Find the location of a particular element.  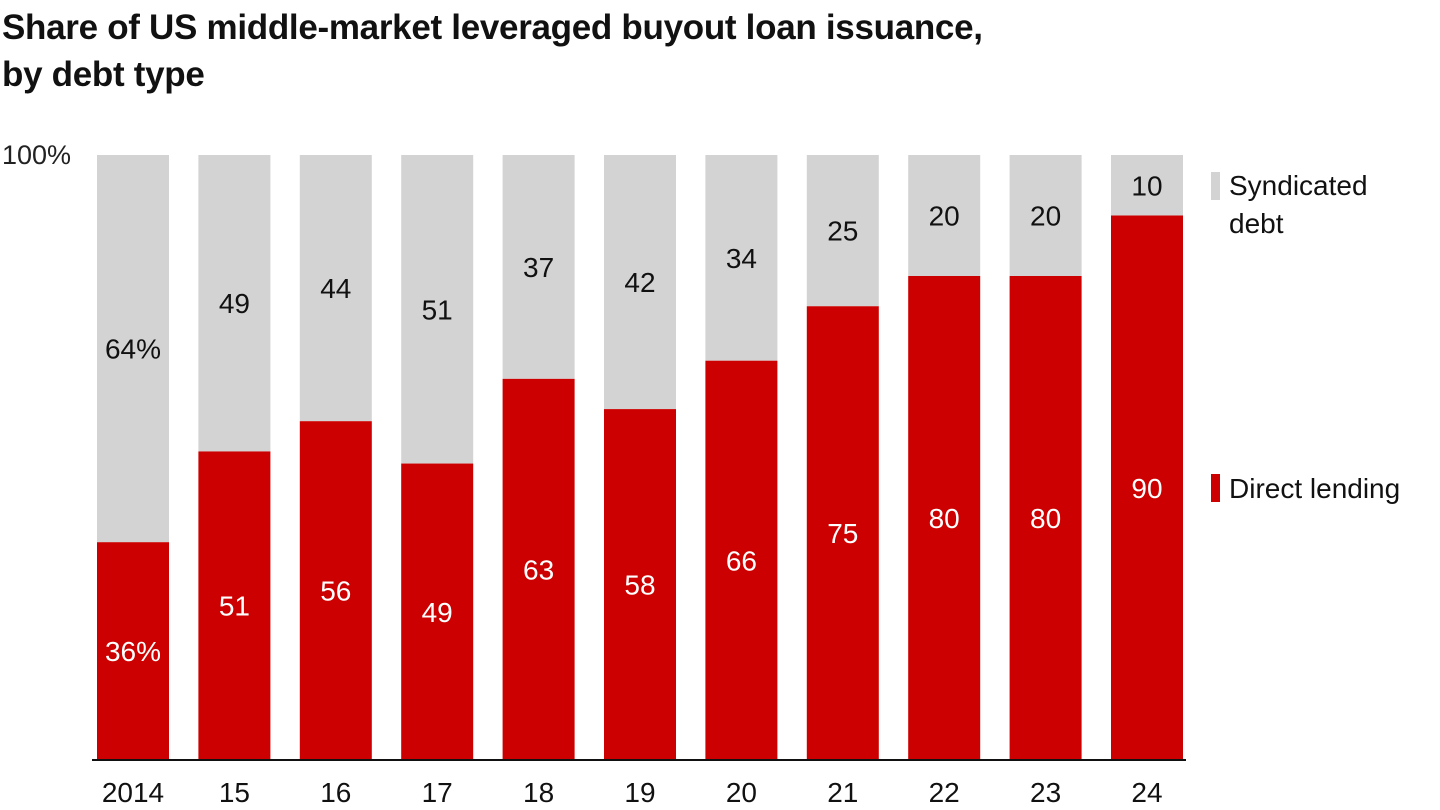

label-syndicated-18: 37 is located at coordinates (538, 267).